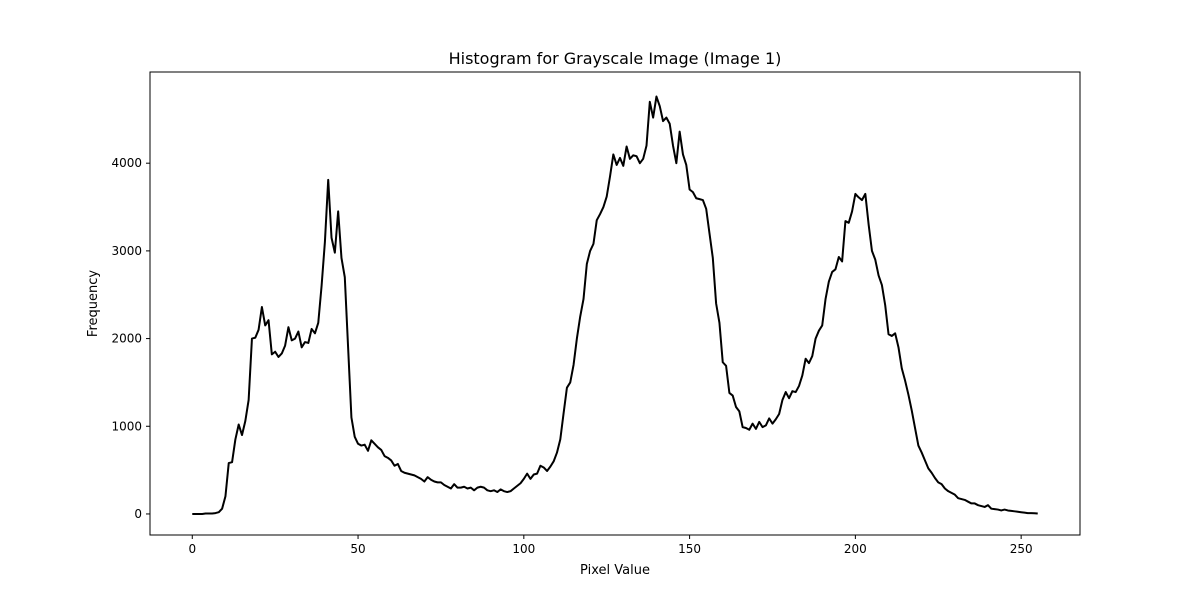 This screenshot has width=1200, height=600. What do you see at coordinates (610, 545) in the screenshot?
I see `x-axis-ticks: 0 50 100 150 200 250` at bounding box center [610, 545].